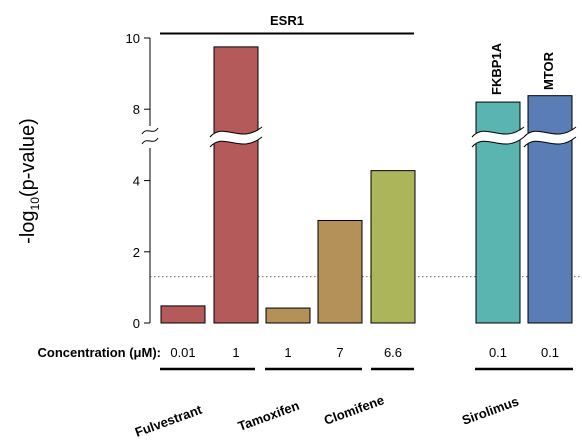 The image size is (582, 443). What do you see at coordinates (268, 416) in the screenshot?
I see `drug-label-tamoxifen: Tamoxifen` at bounding box center [268, 416].